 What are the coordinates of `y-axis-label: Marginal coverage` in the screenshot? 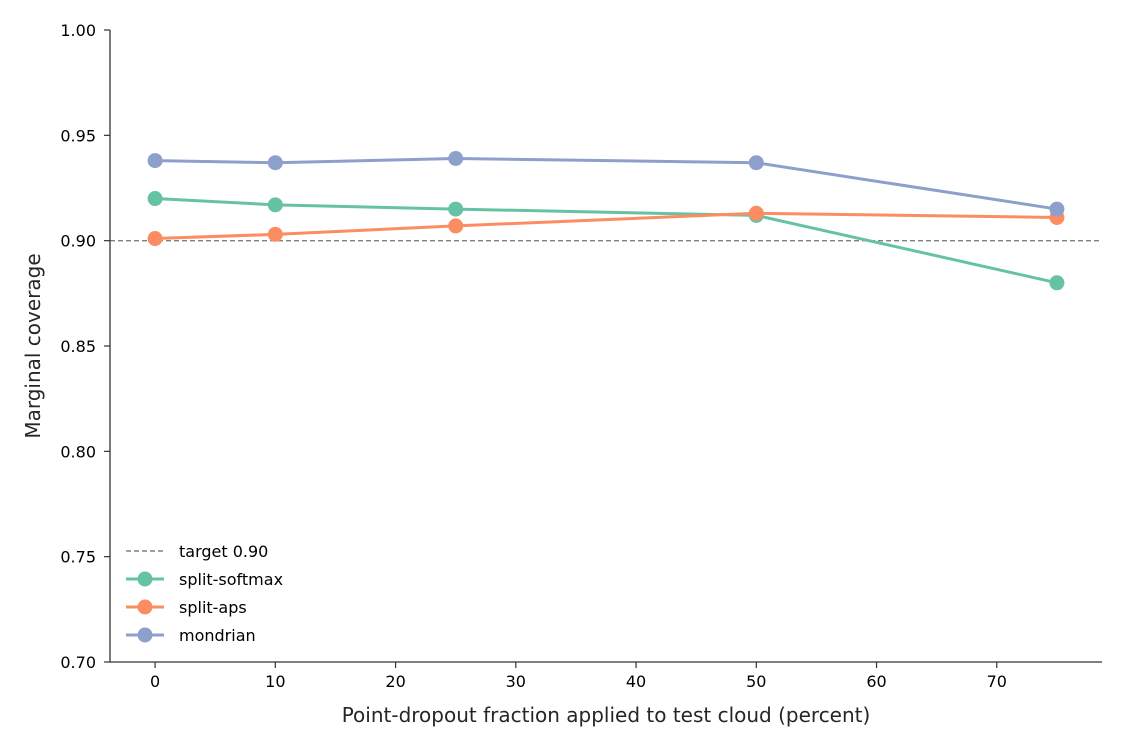 It's located at (33, 345).